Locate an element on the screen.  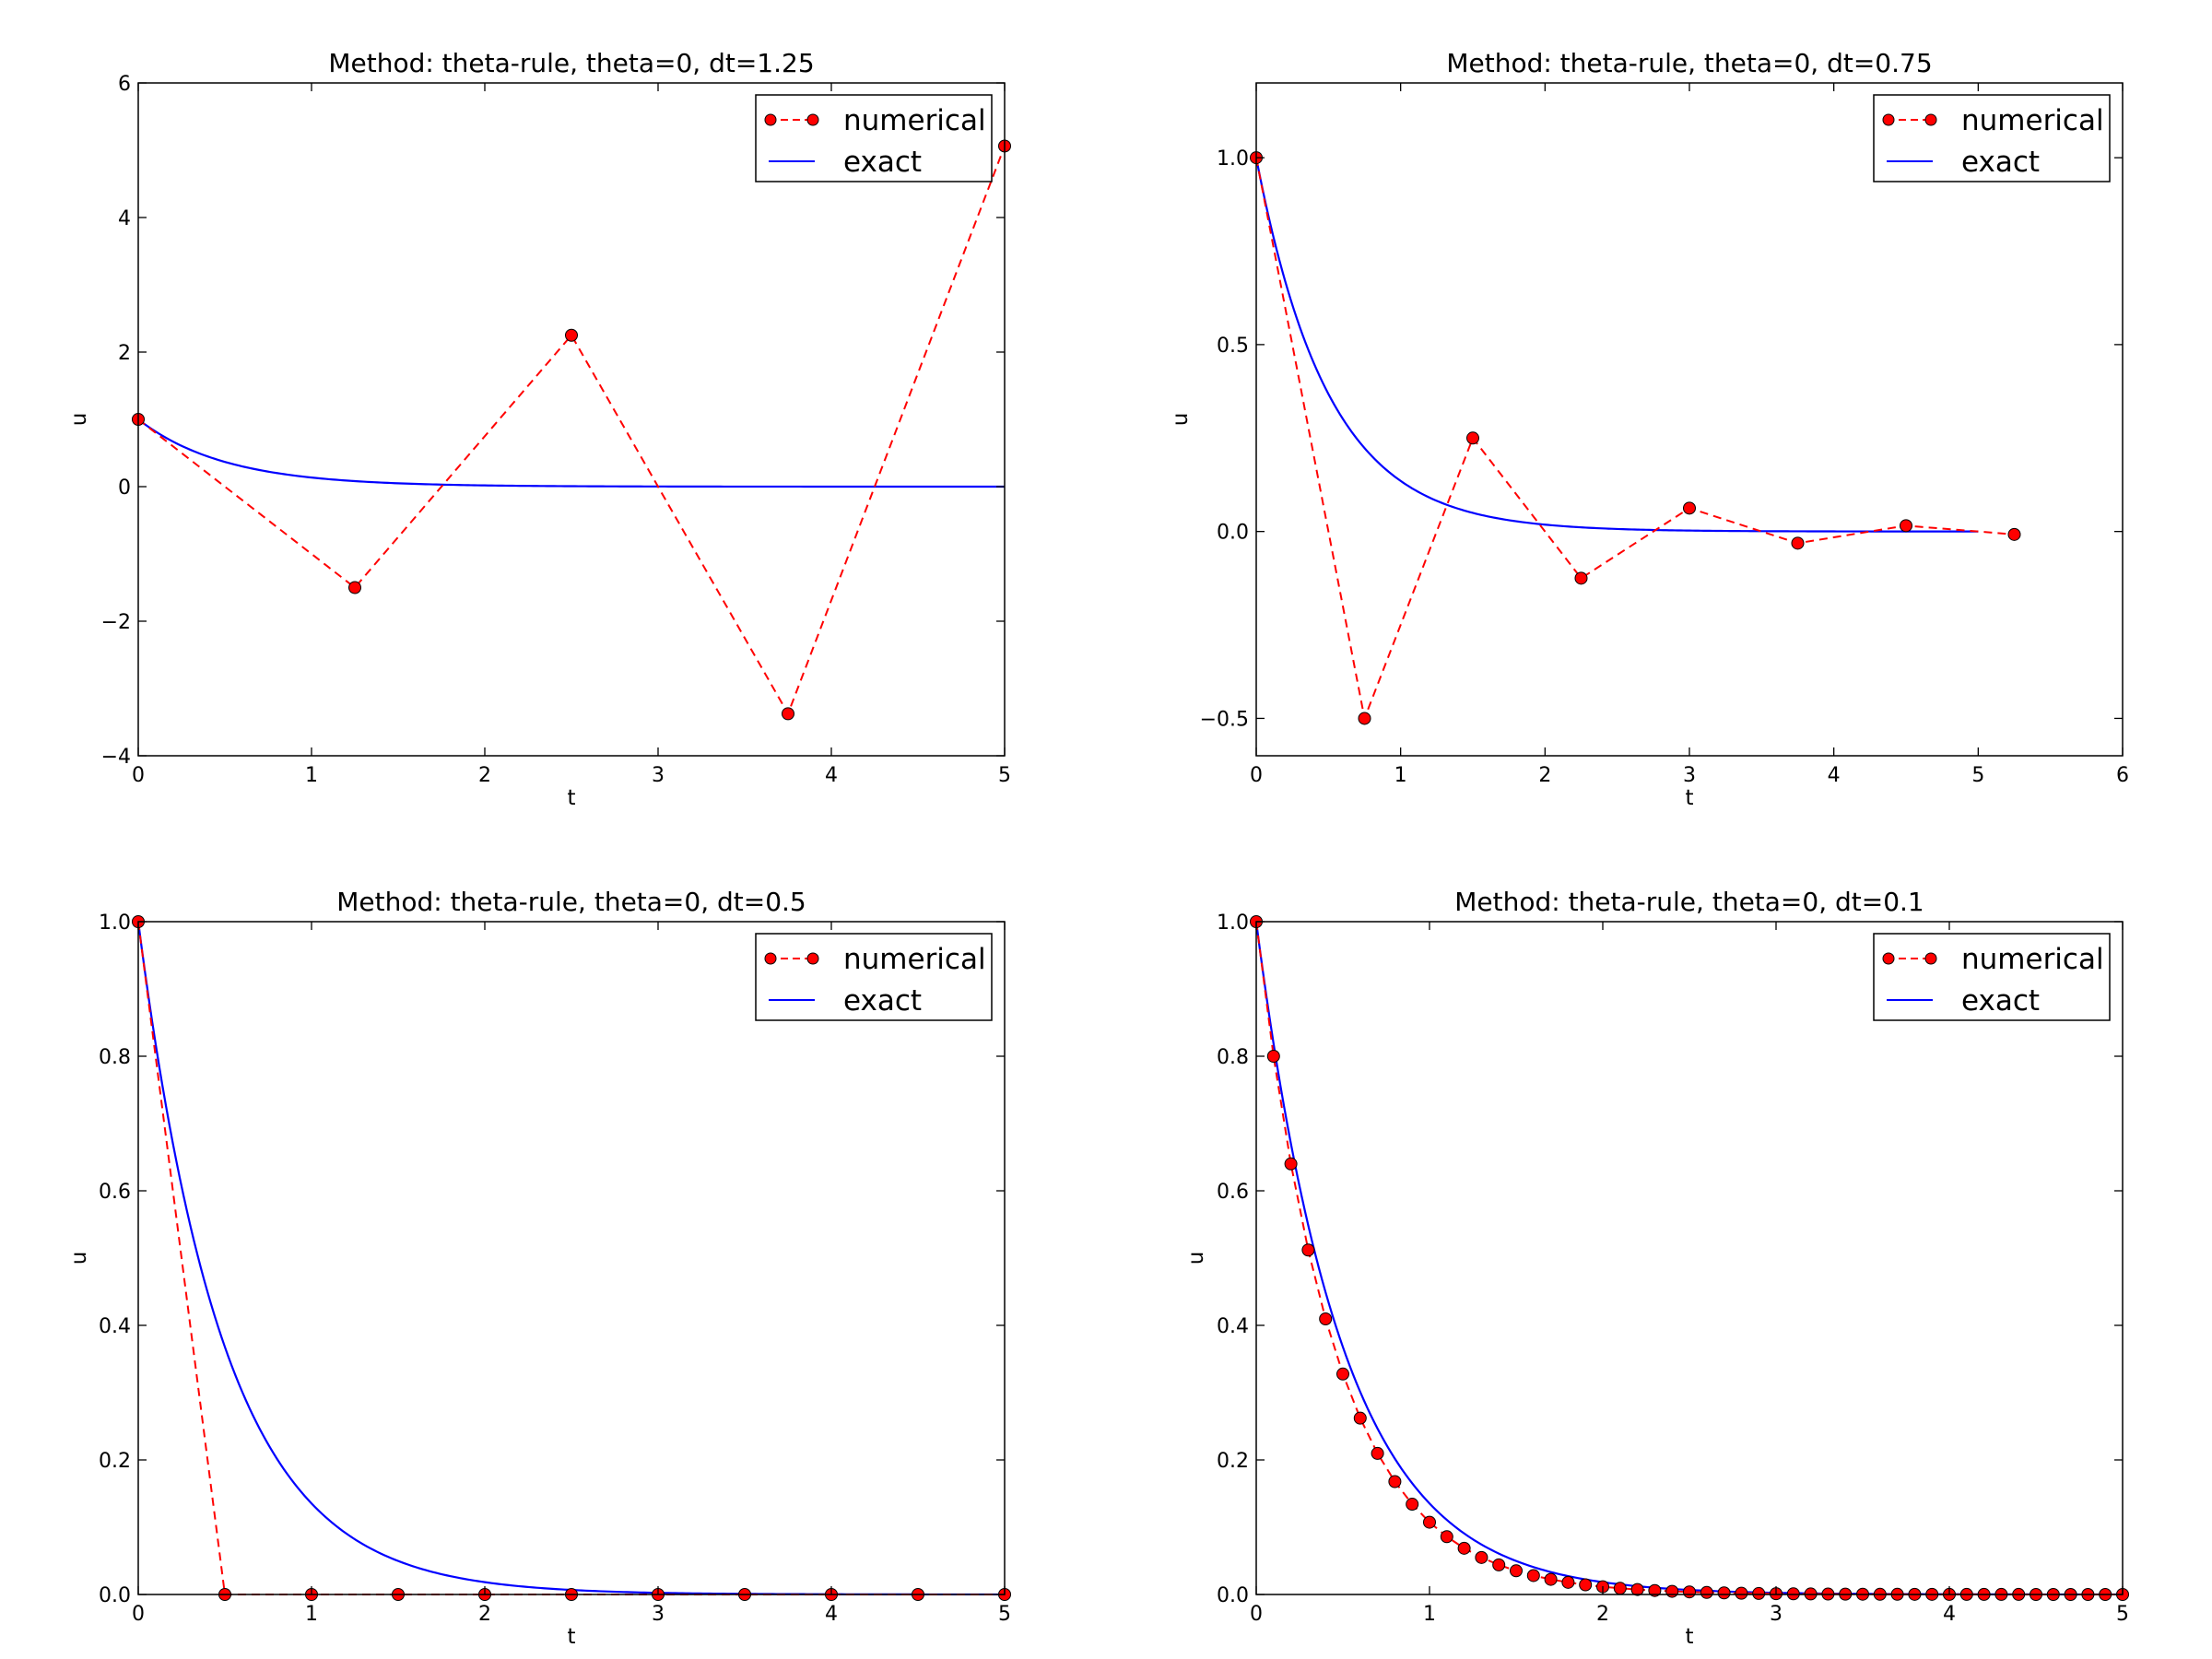
y-tick-label: −2 is located at coordinates (116, 622).